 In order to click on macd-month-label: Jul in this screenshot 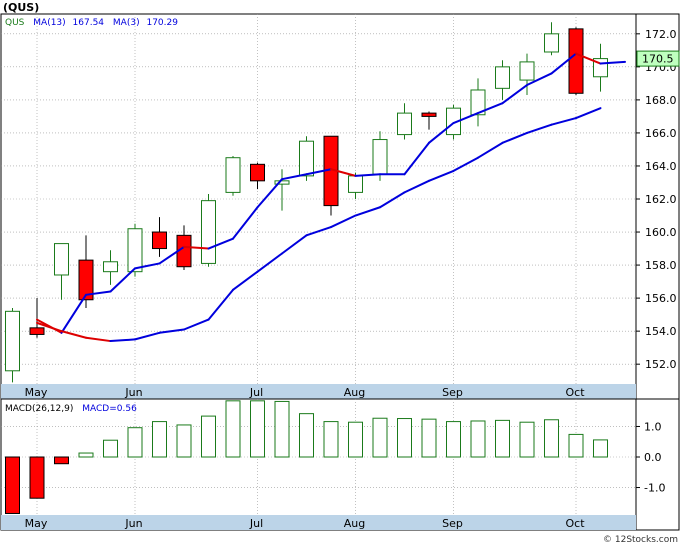, I will do `click(256, 523)`.